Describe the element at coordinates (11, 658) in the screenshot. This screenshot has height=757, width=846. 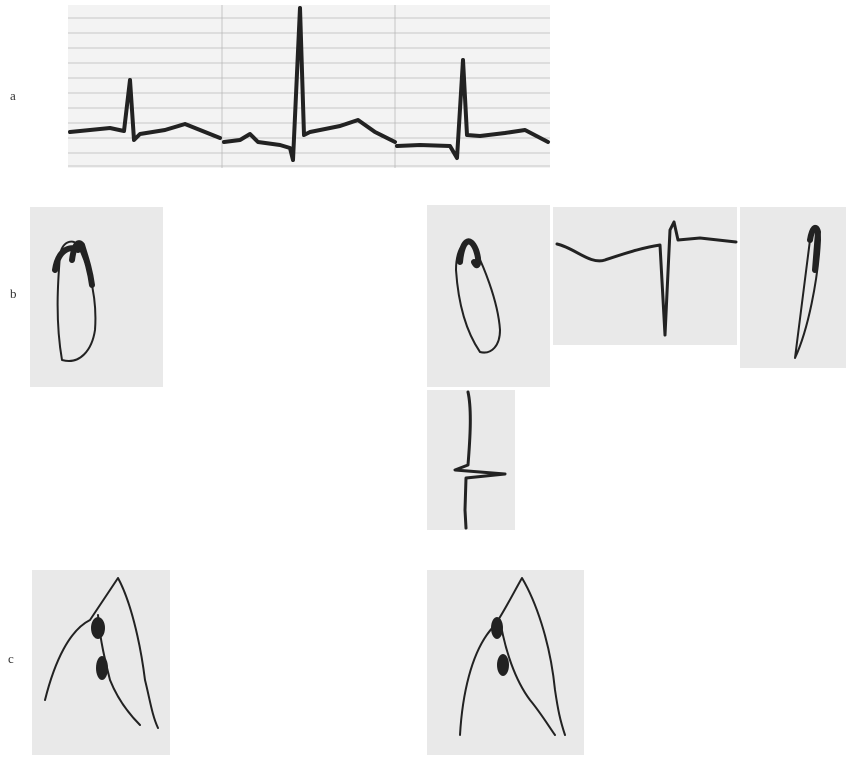
I see `panel-label: c` at that location.